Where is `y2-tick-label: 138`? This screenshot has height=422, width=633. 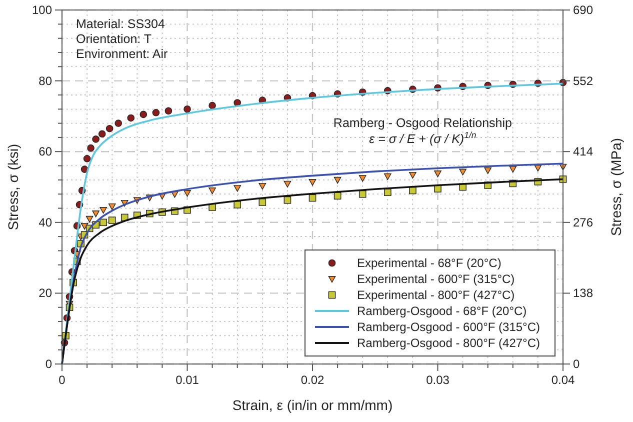
y2-tick-label: 138 is located at coordinates (583, 293).